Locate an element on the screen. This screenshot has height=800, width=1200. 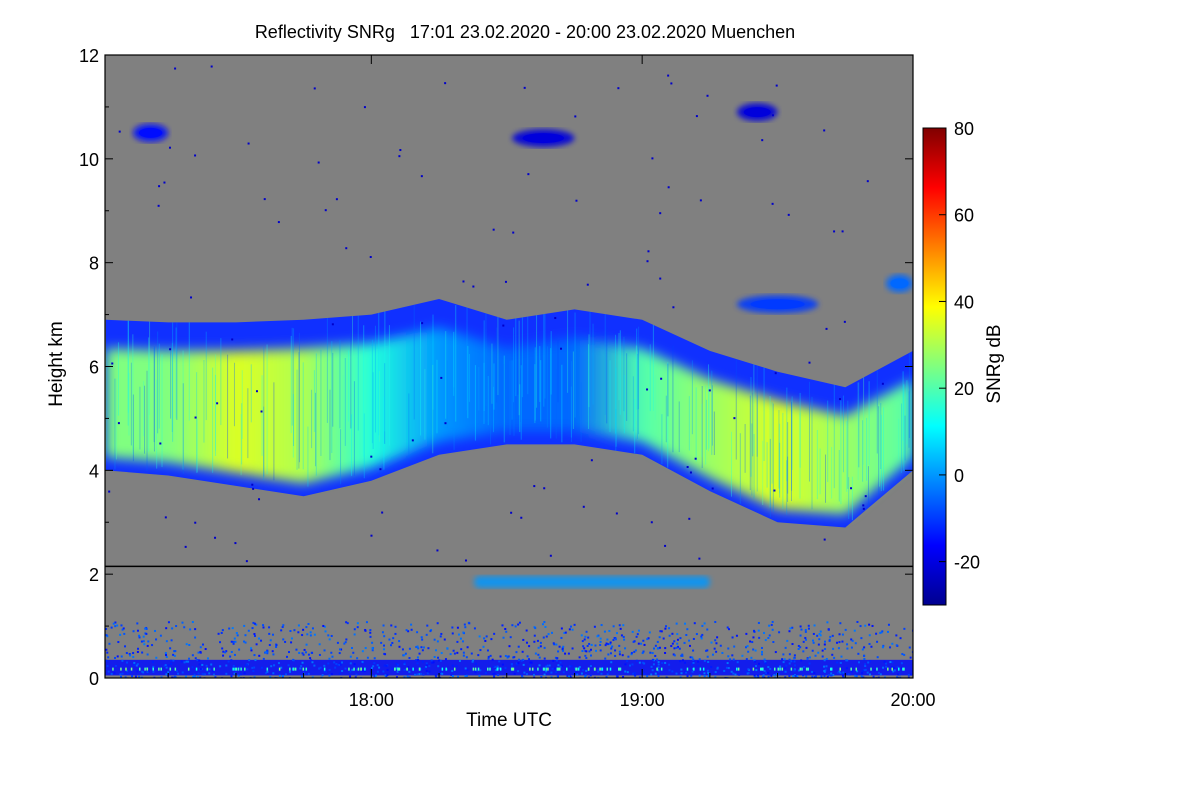
low-cloud-layer is located at coordinates (592, 581).